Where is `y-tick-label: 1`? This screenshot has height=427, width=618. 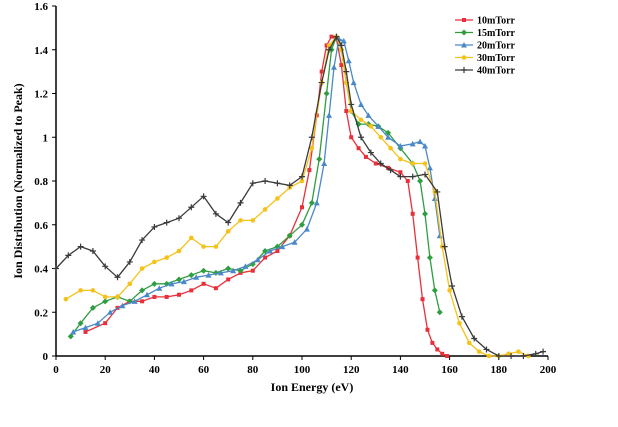
y-tick-label: 1 is located at coordinates (46, 138).